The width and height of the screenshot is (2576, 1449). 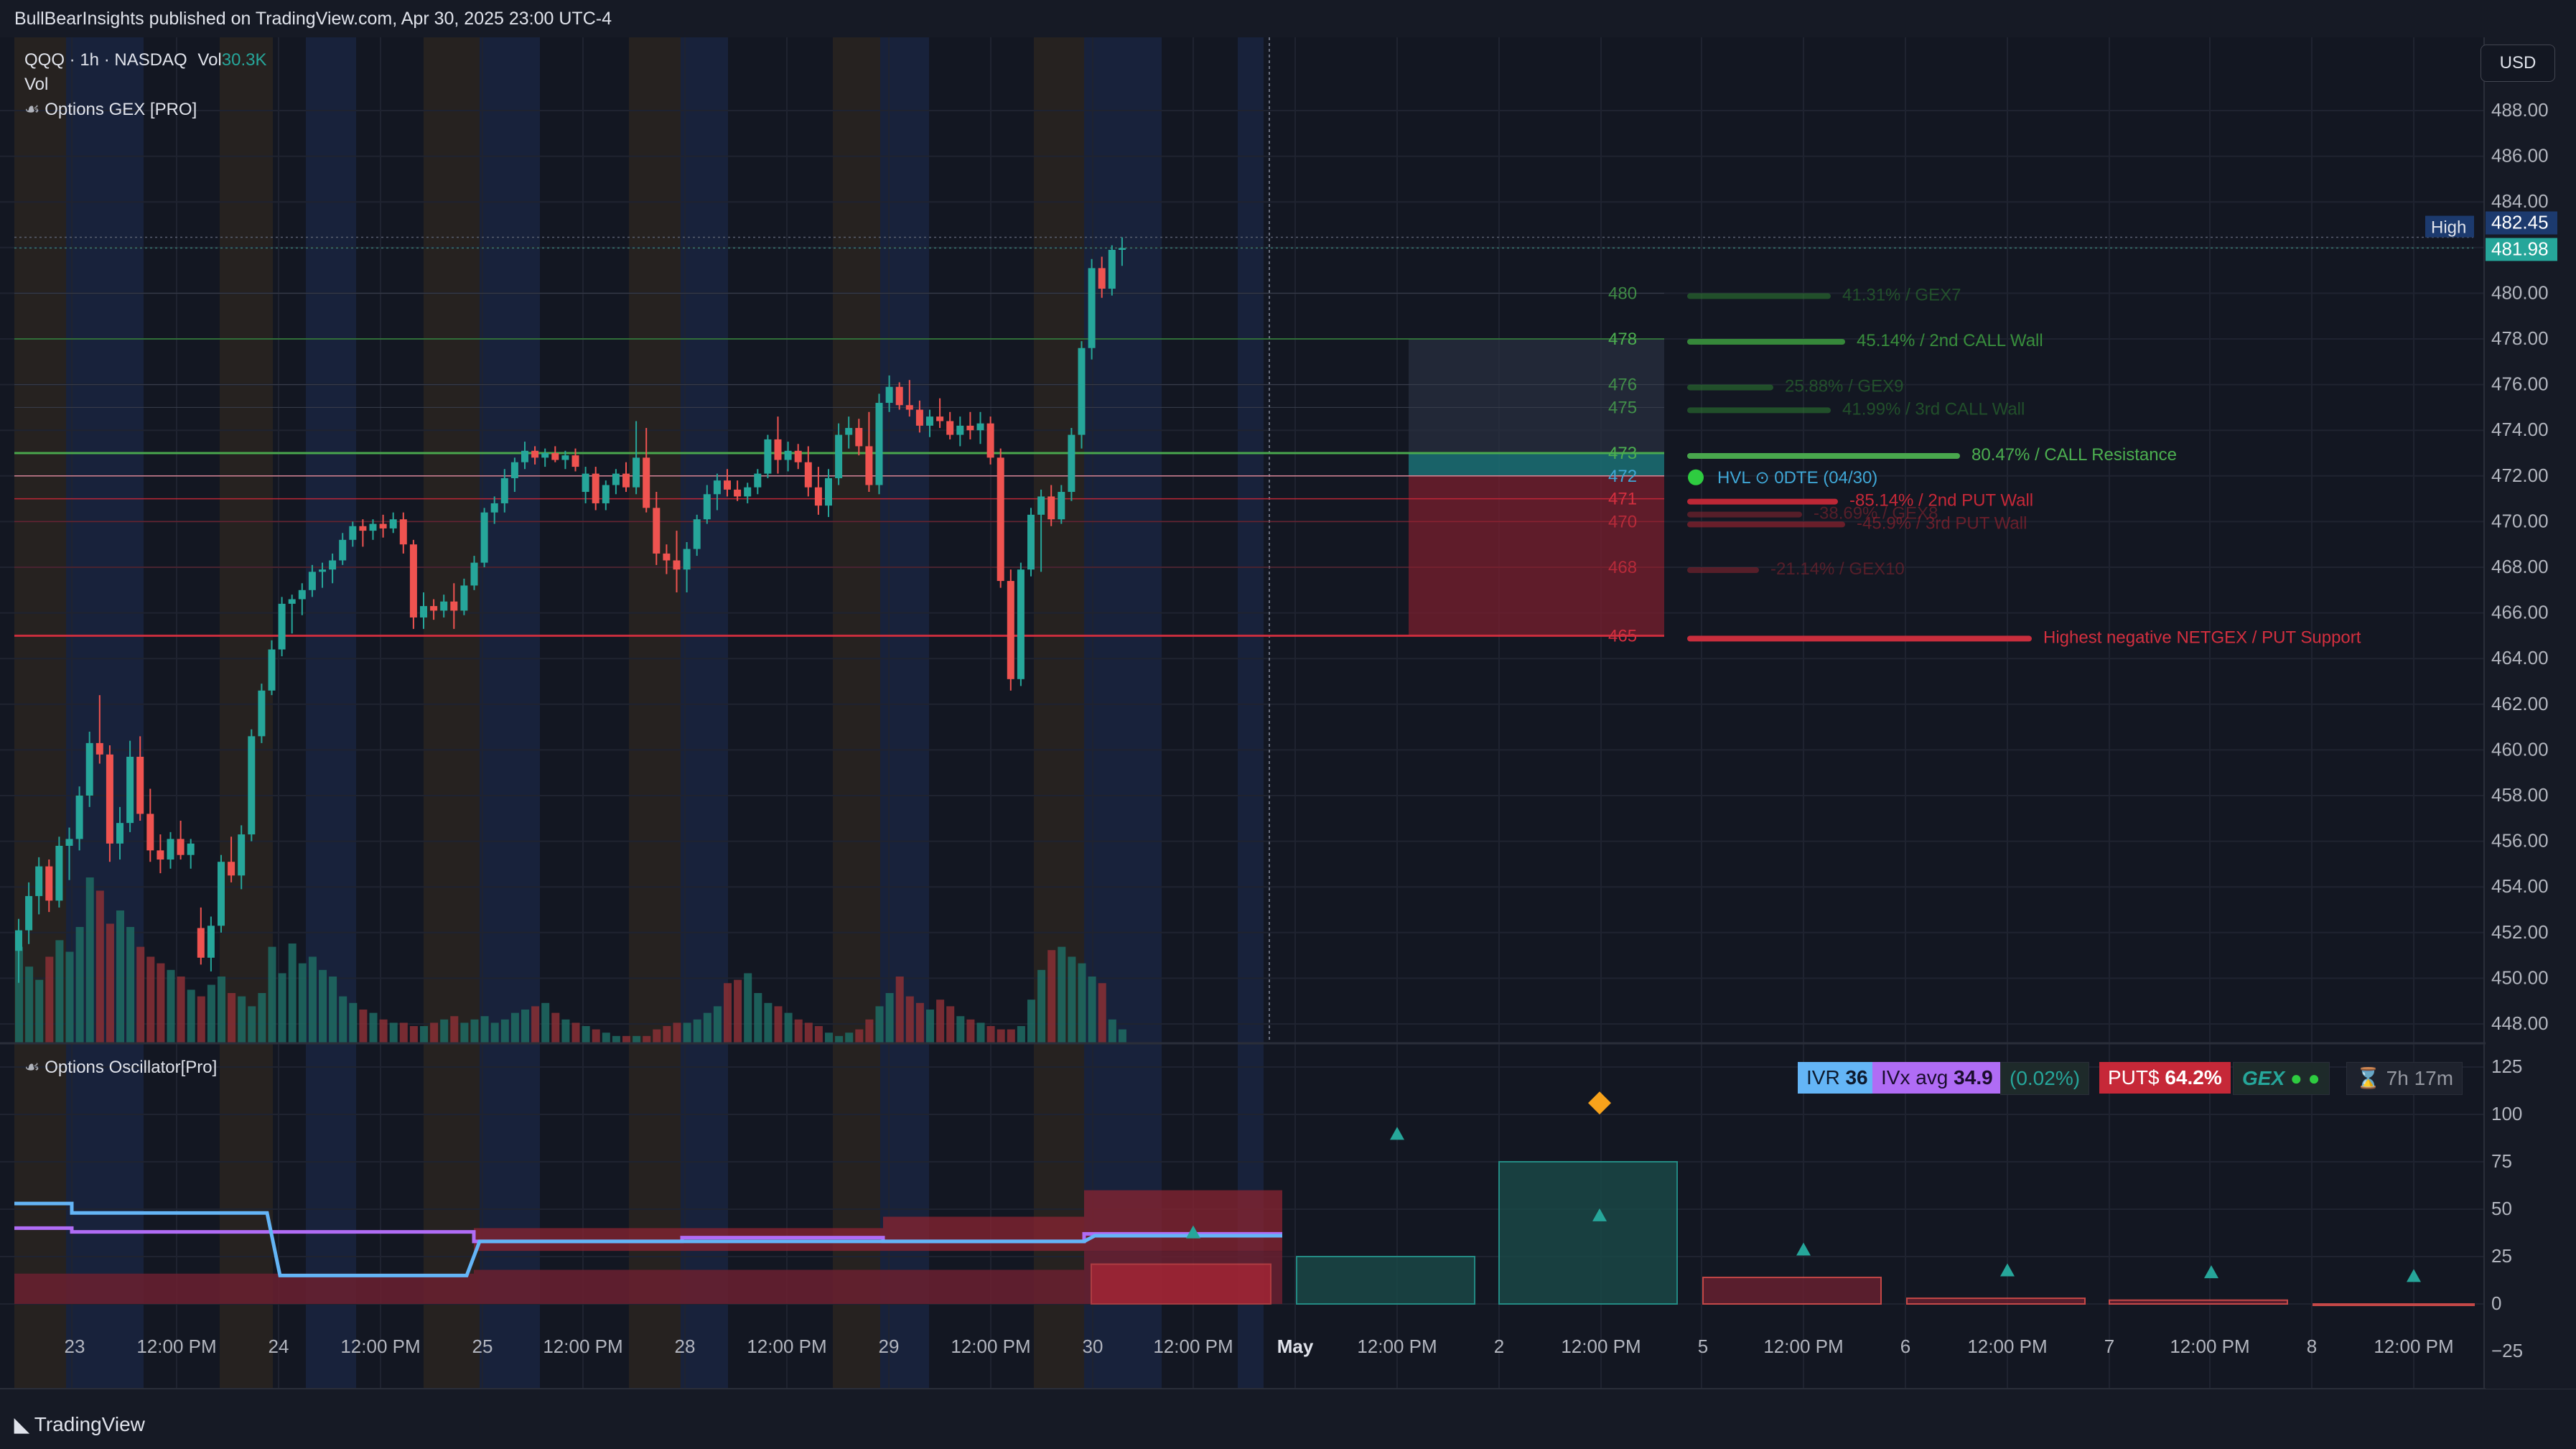 What do you see at coordinates (482, 1347) in the screenshot?
I see `time-label: 25` at bounding box center [482, 1347].